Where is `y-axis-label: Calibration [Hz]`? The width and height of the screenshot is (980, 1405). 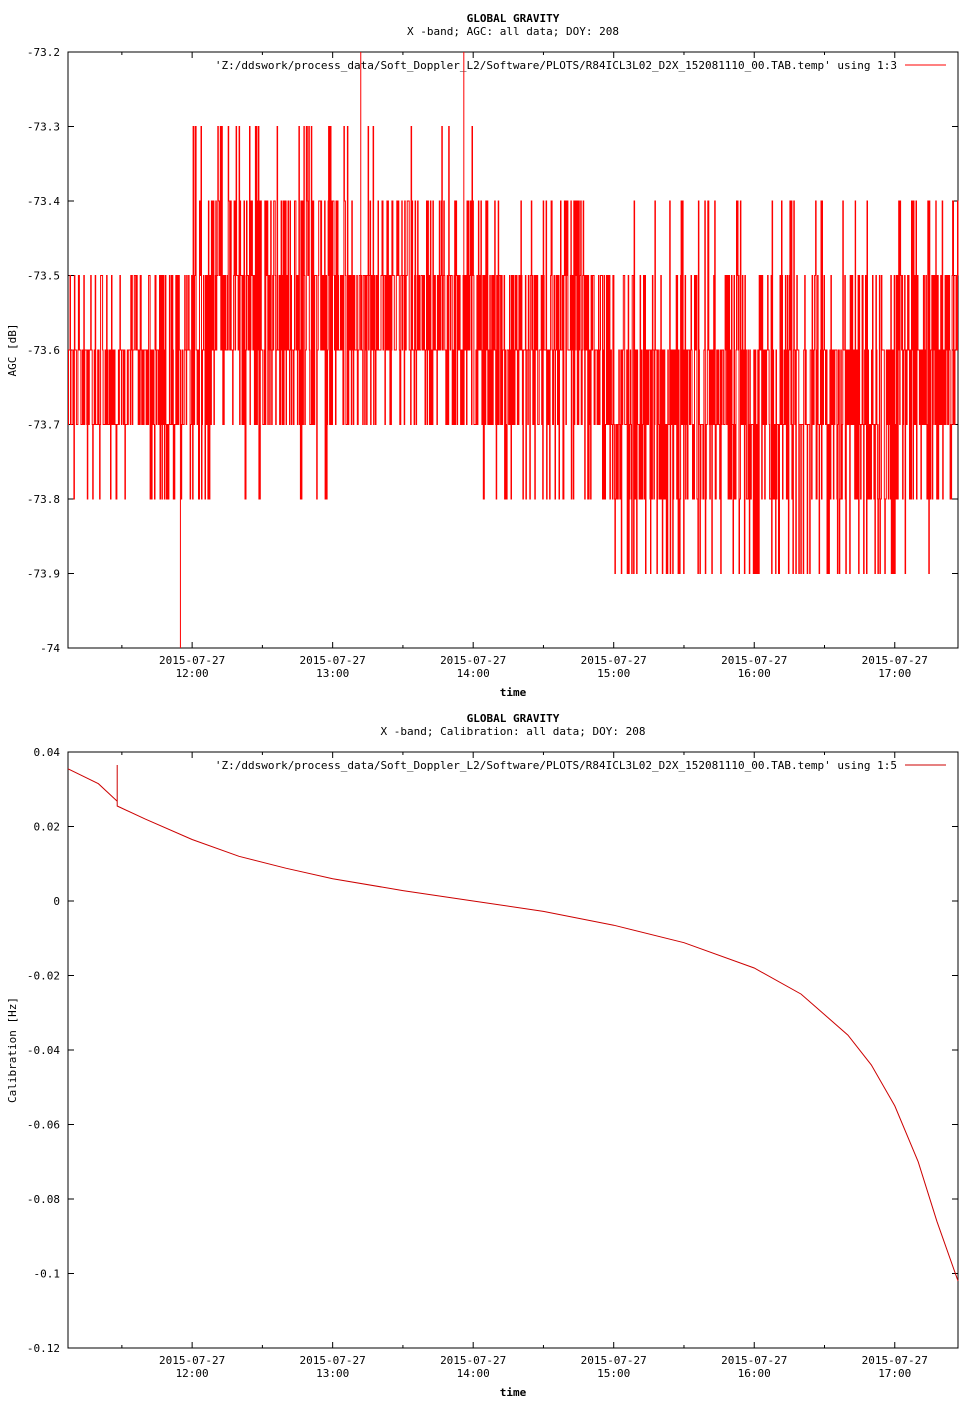 y-axis-label: Calibration [Hz] is located at coordinates (12, 1050).